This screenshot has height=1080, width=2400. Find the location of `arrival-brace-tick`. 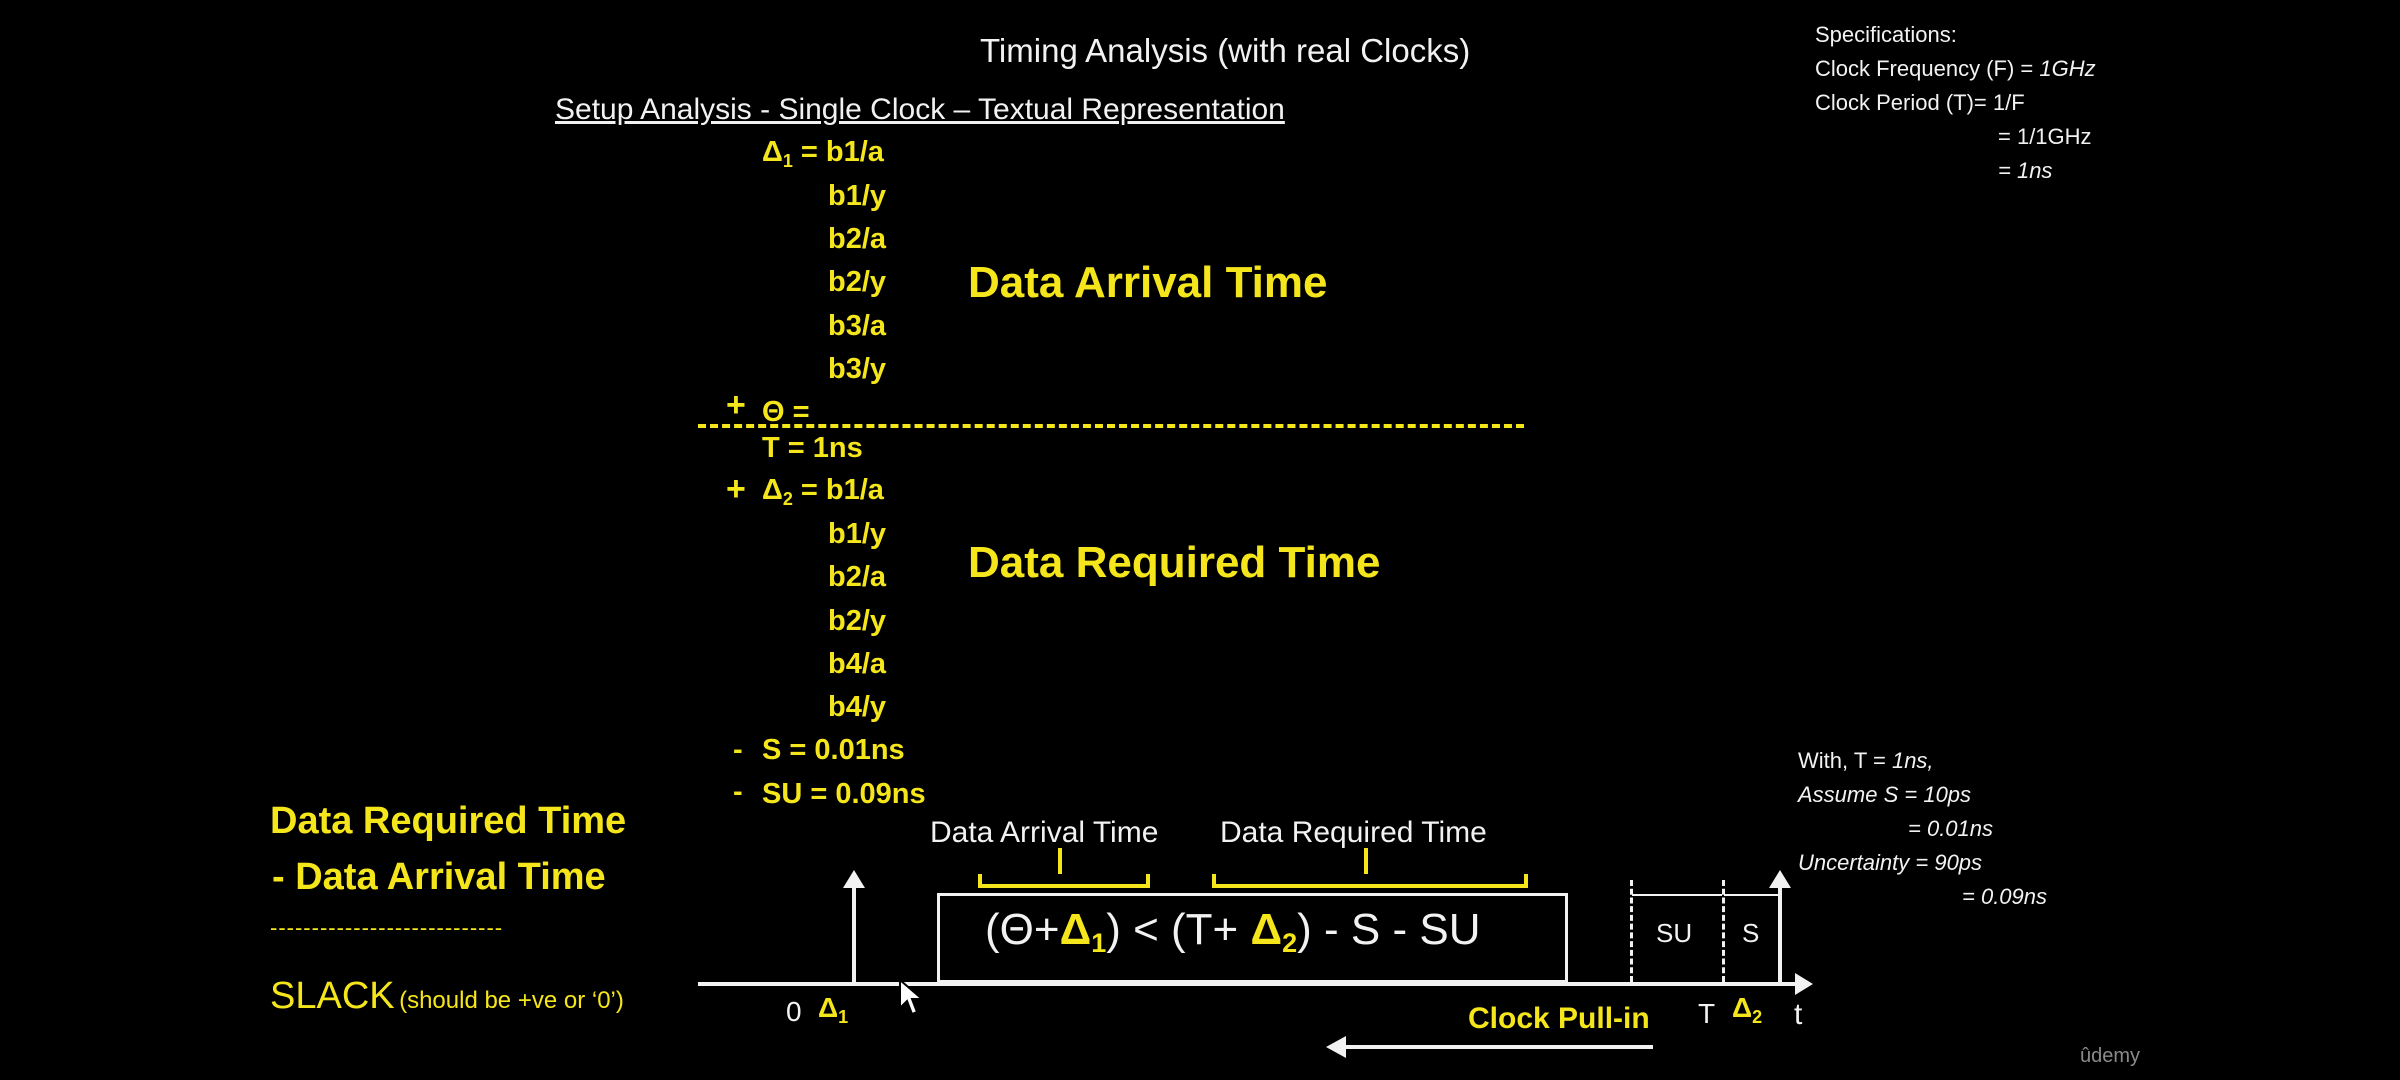

arrival-brace-tick is located at coordinates (1060, 861).